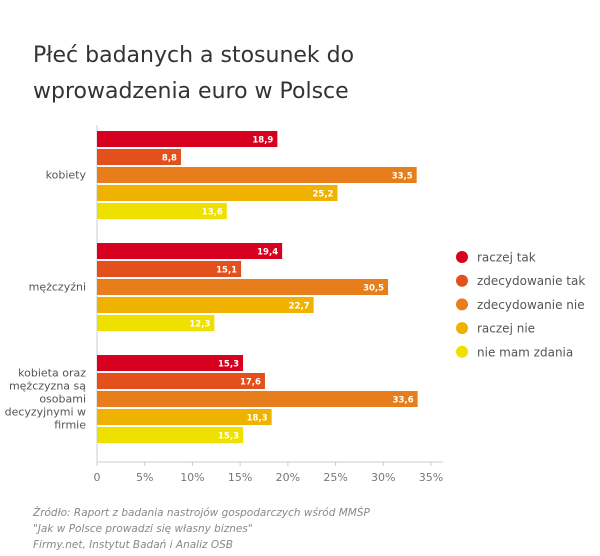  What do you see at coordinates (299, 307) in the screenshot?
I see `value-label: 22,7` at bounding box center [299, 307].